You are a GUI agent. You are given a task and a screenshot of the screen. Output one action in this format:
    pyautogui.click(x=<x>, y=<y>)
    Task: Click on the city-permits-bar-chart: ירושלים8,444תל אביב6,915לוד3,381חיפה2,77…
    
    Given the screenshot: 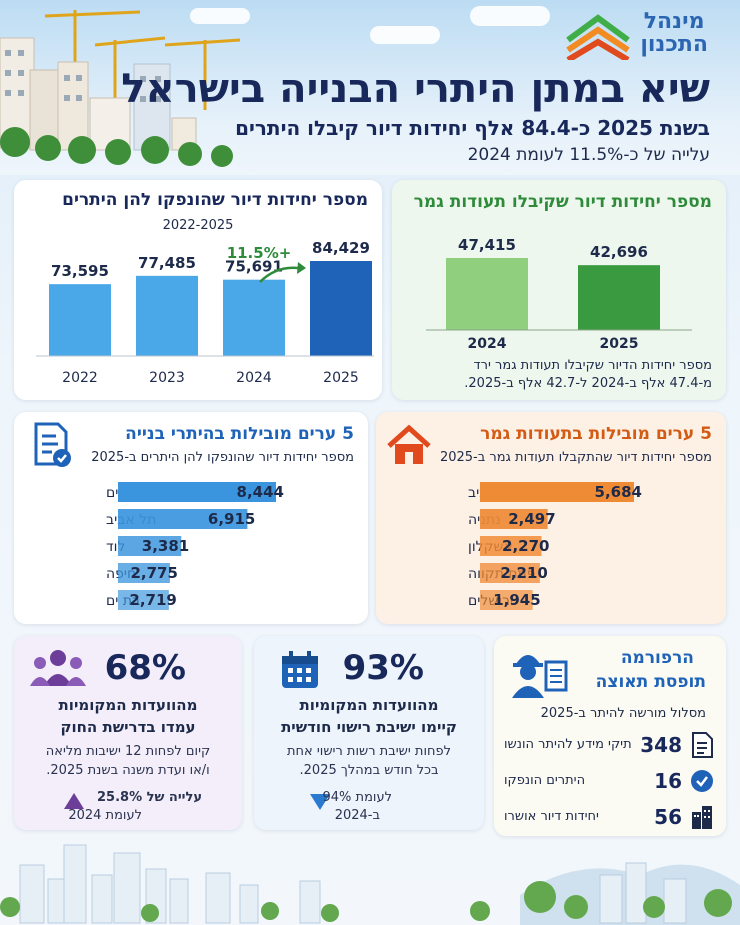 What is the action you would take?
    pyautogui.click(x=195, y=546)
    